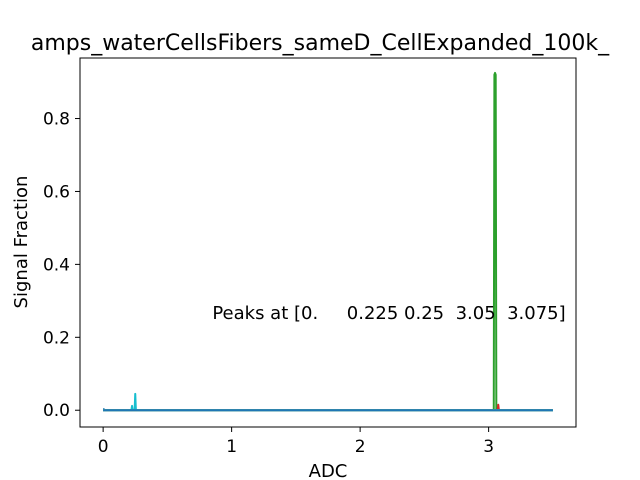 This screenshot has width=640, height=480. What do you see at coordinates (21, 242) in the screenshot?
I see `y-axis-label: Signal Fraction` at bounding box center [21, 242].